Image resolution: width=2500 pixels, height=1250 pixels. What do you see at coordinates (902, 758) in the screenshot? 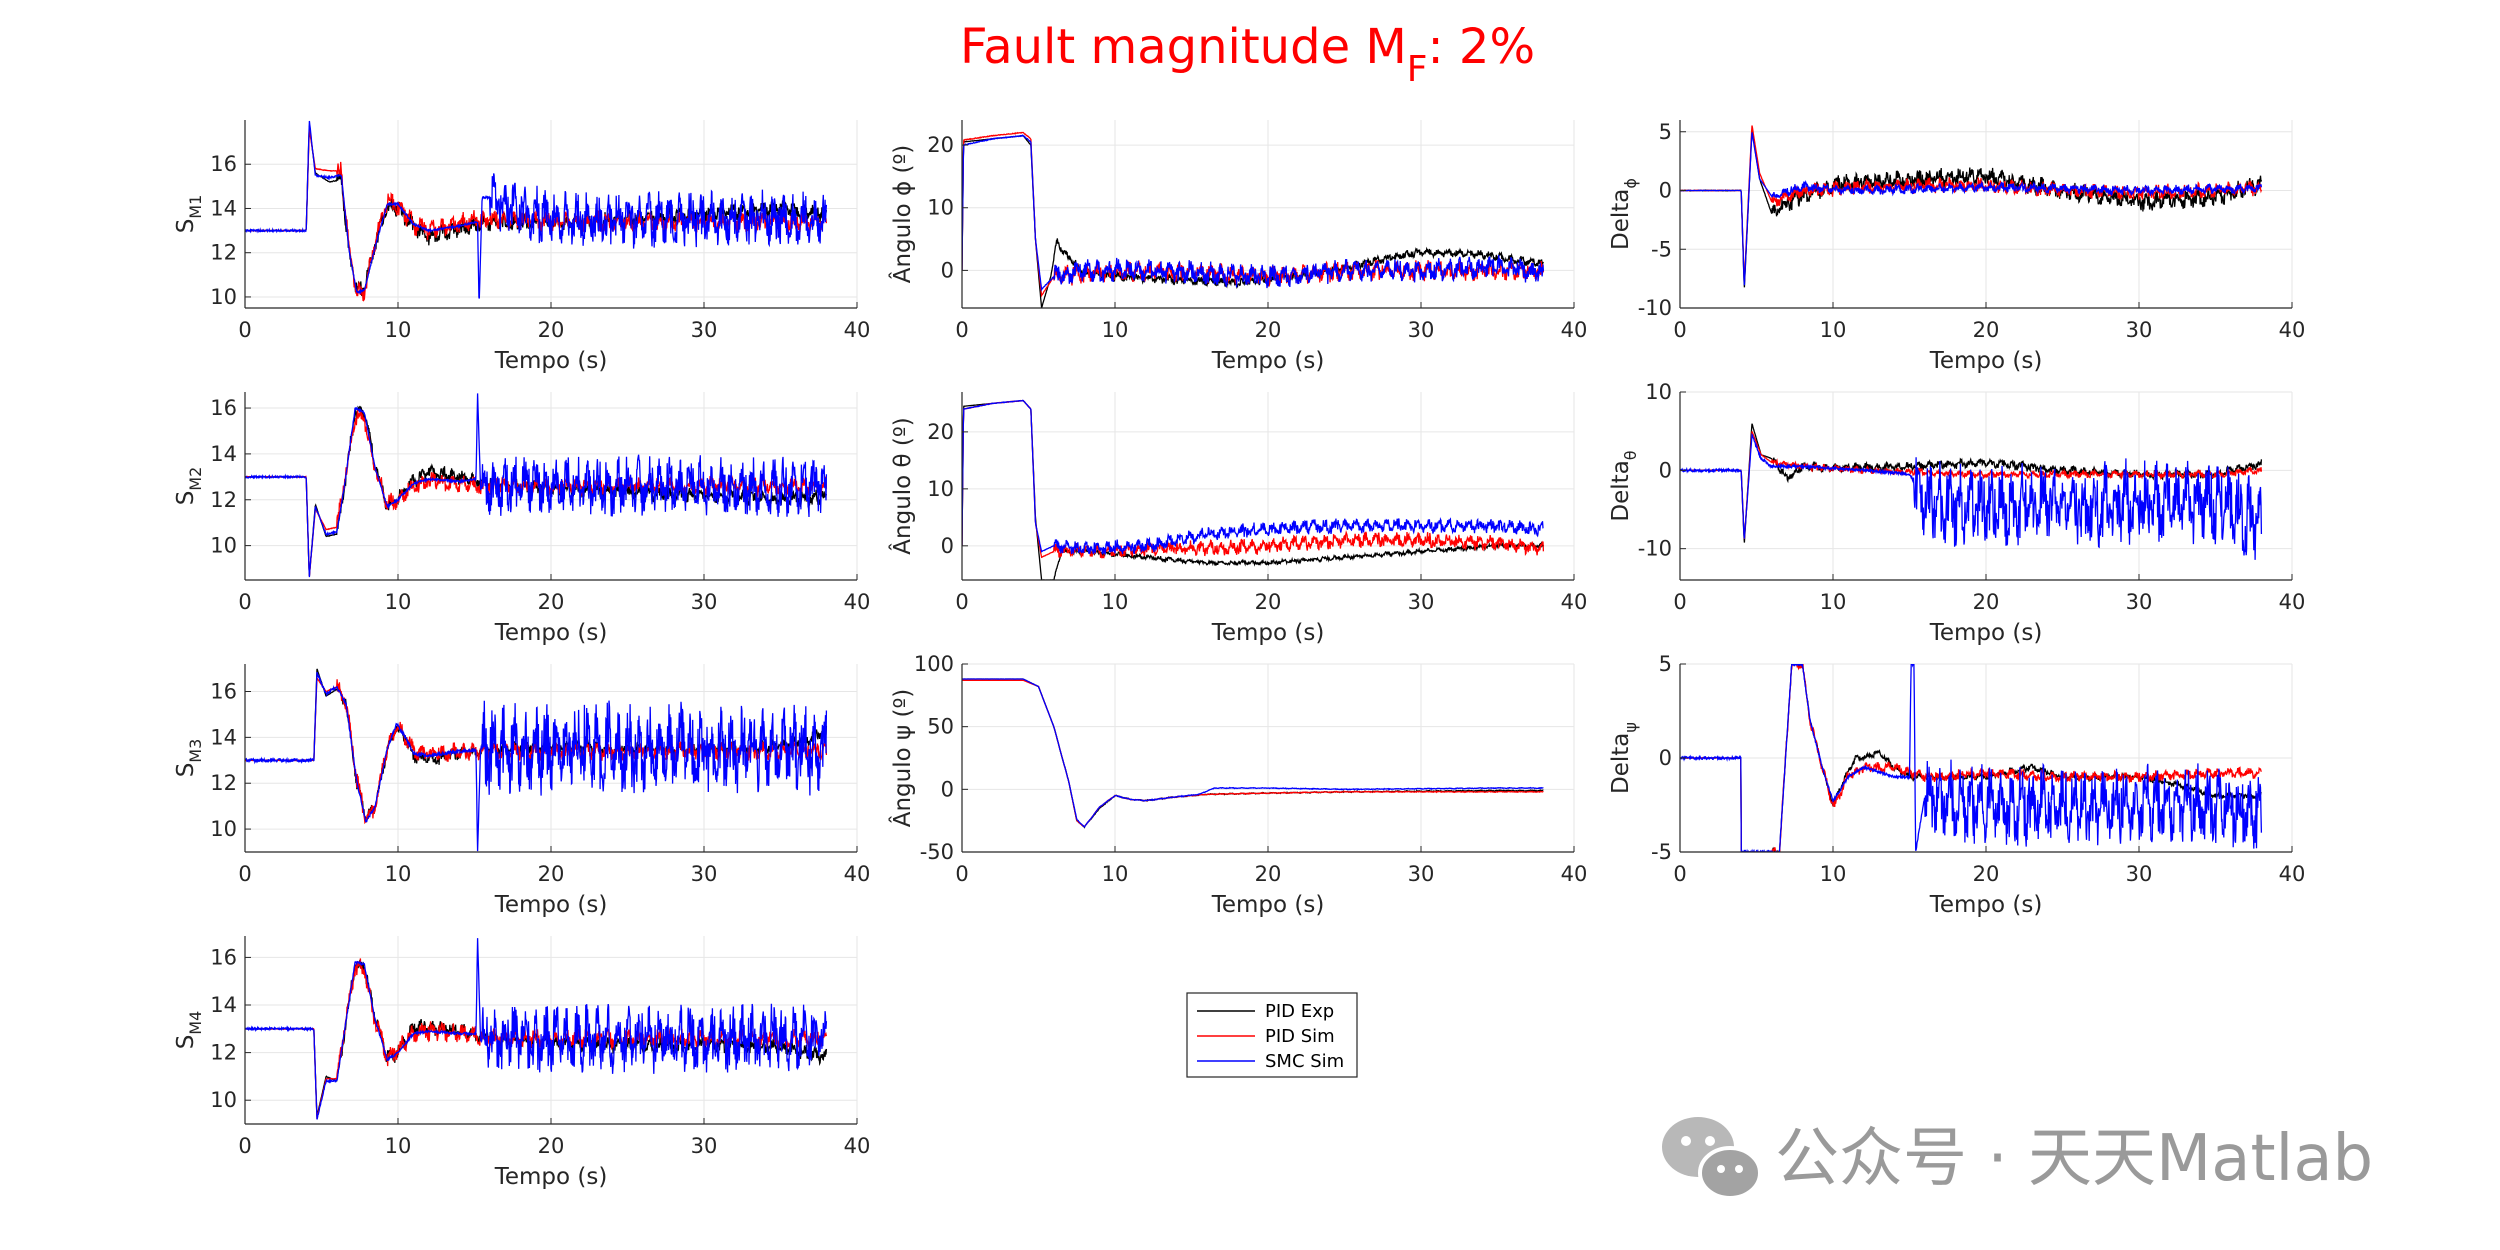
I see `y-axis-label: Ângulo ψ (º)` at bounding box center [902, 758].